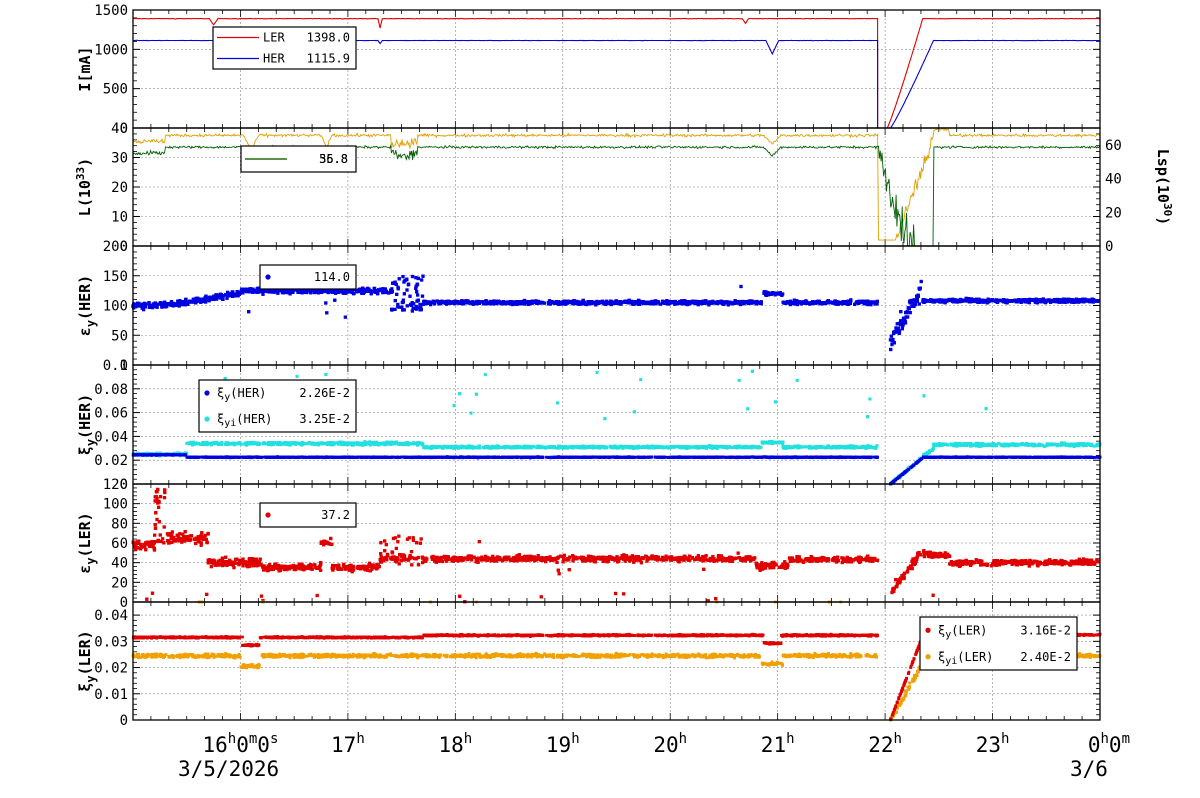 The width and height of the screenshot is (1200, 798). Describe the element at coordinates (308, 277) in the screenshot. I see `legend-3: 114.0` at that location.